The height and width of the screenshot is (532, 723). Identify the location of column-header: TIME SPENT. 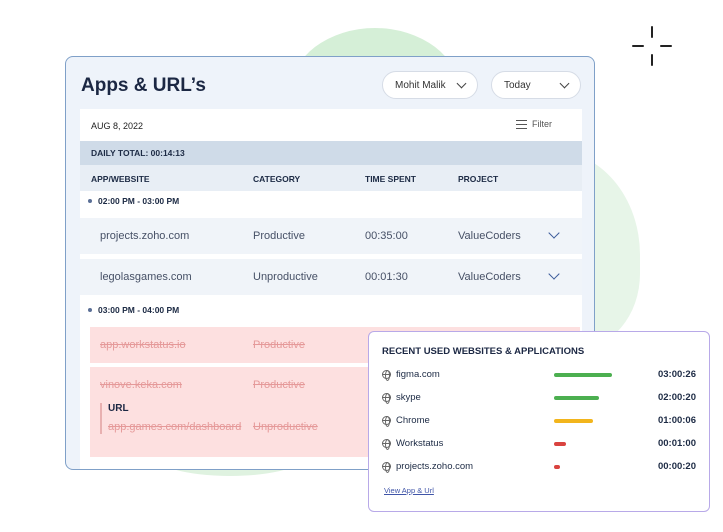
(391, 179).